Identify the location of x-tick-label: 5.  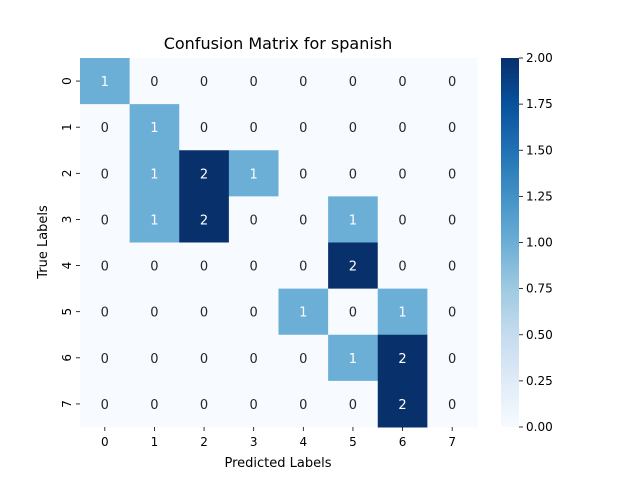
(353, 442).